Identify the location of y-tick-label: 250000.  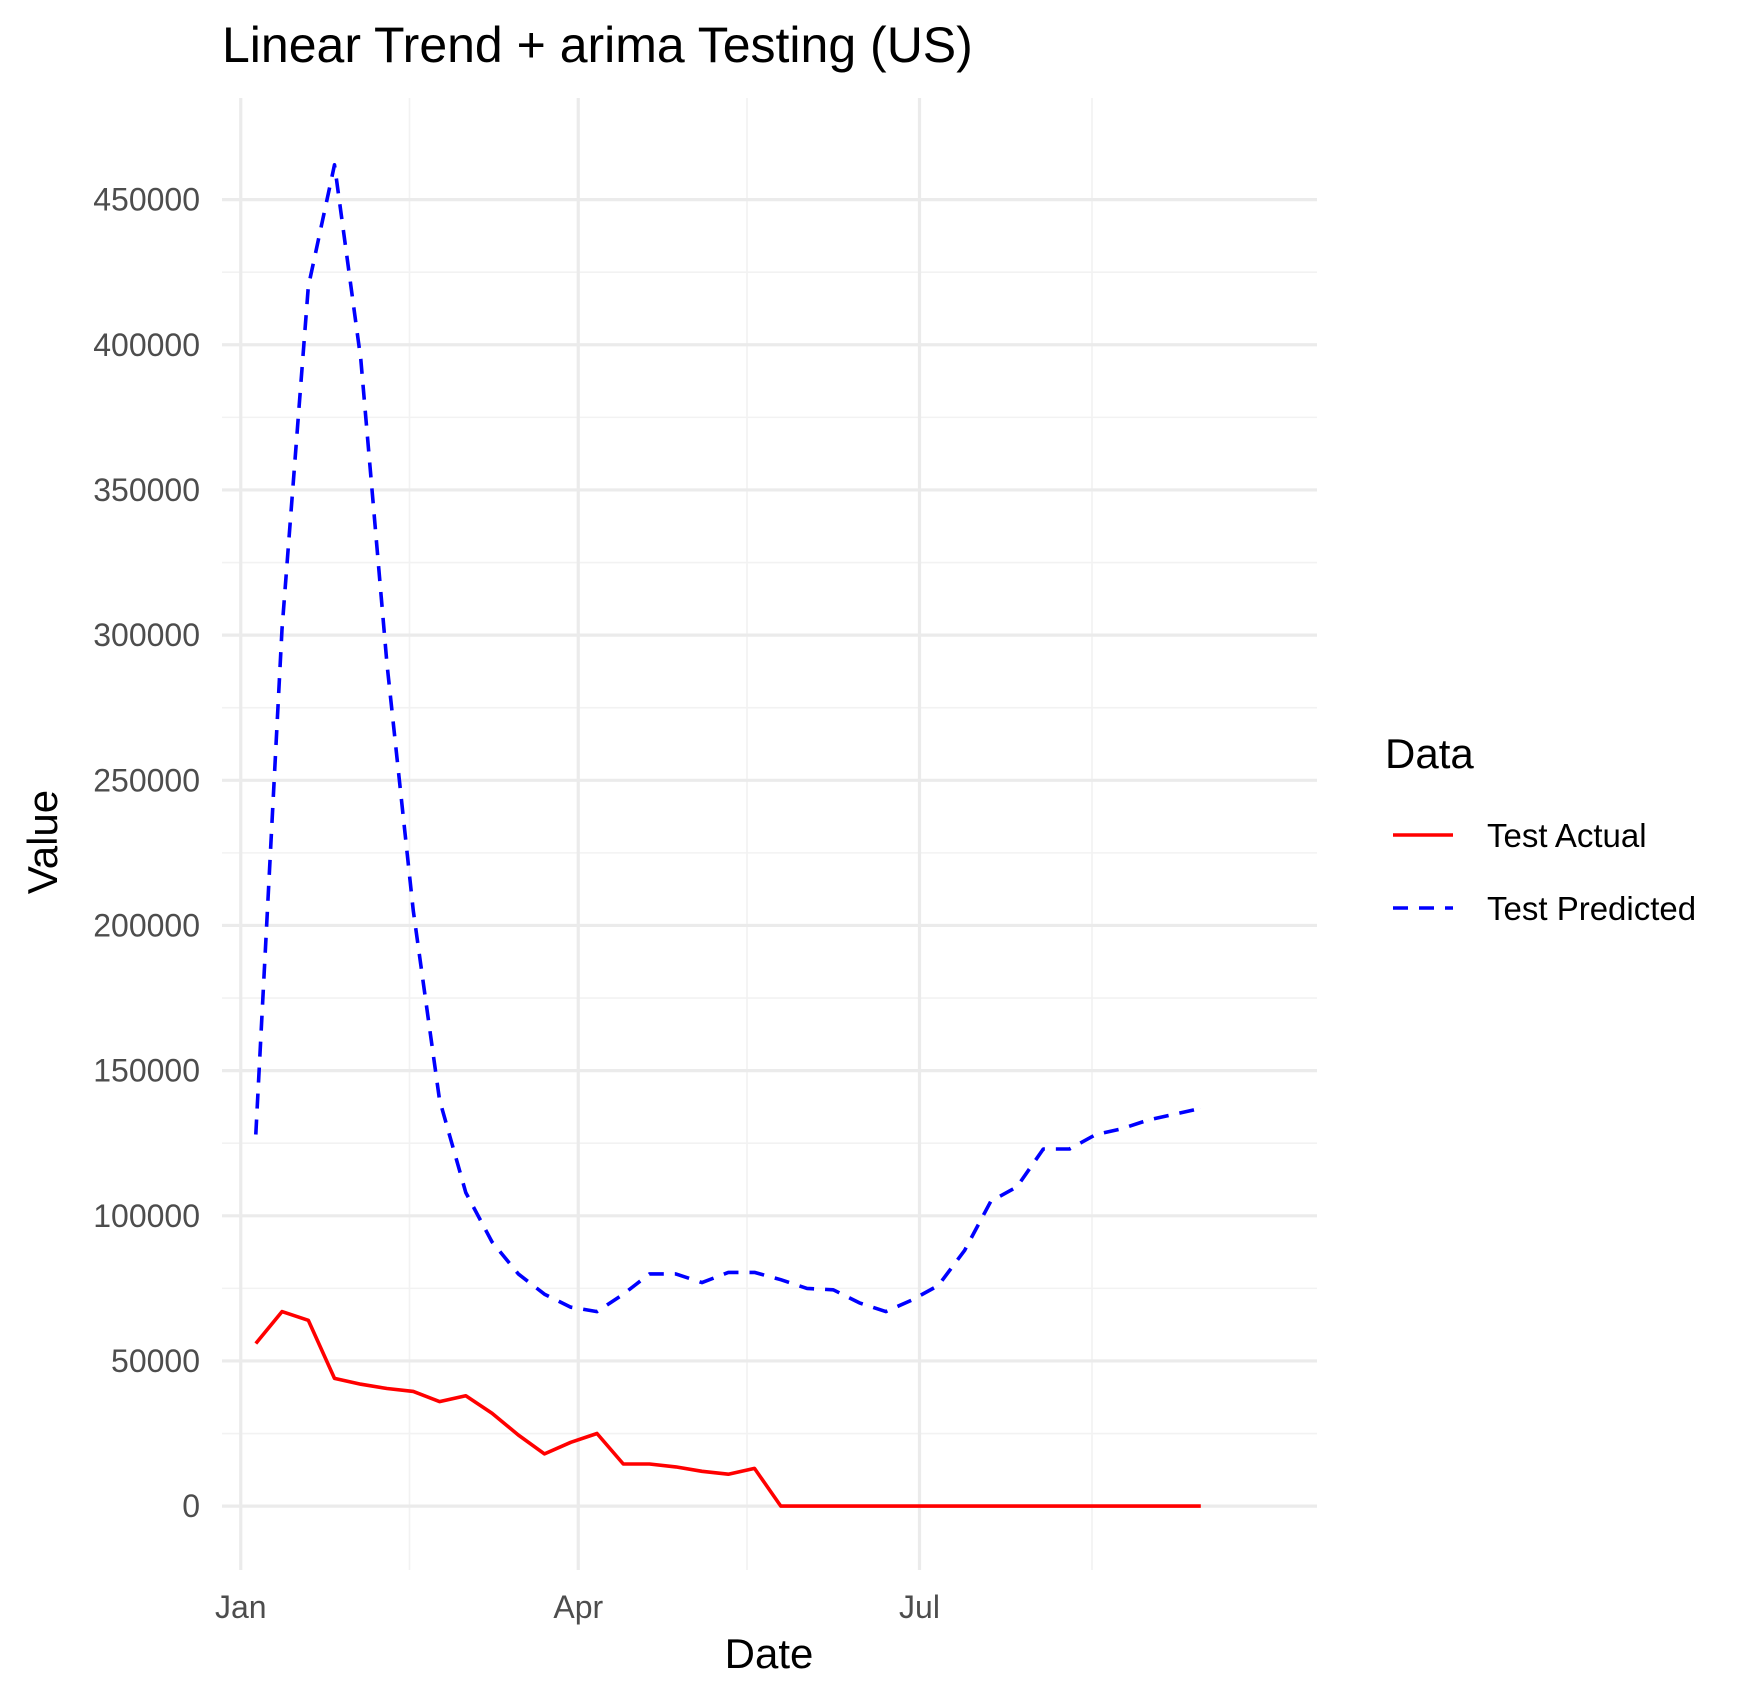
(146, 780).